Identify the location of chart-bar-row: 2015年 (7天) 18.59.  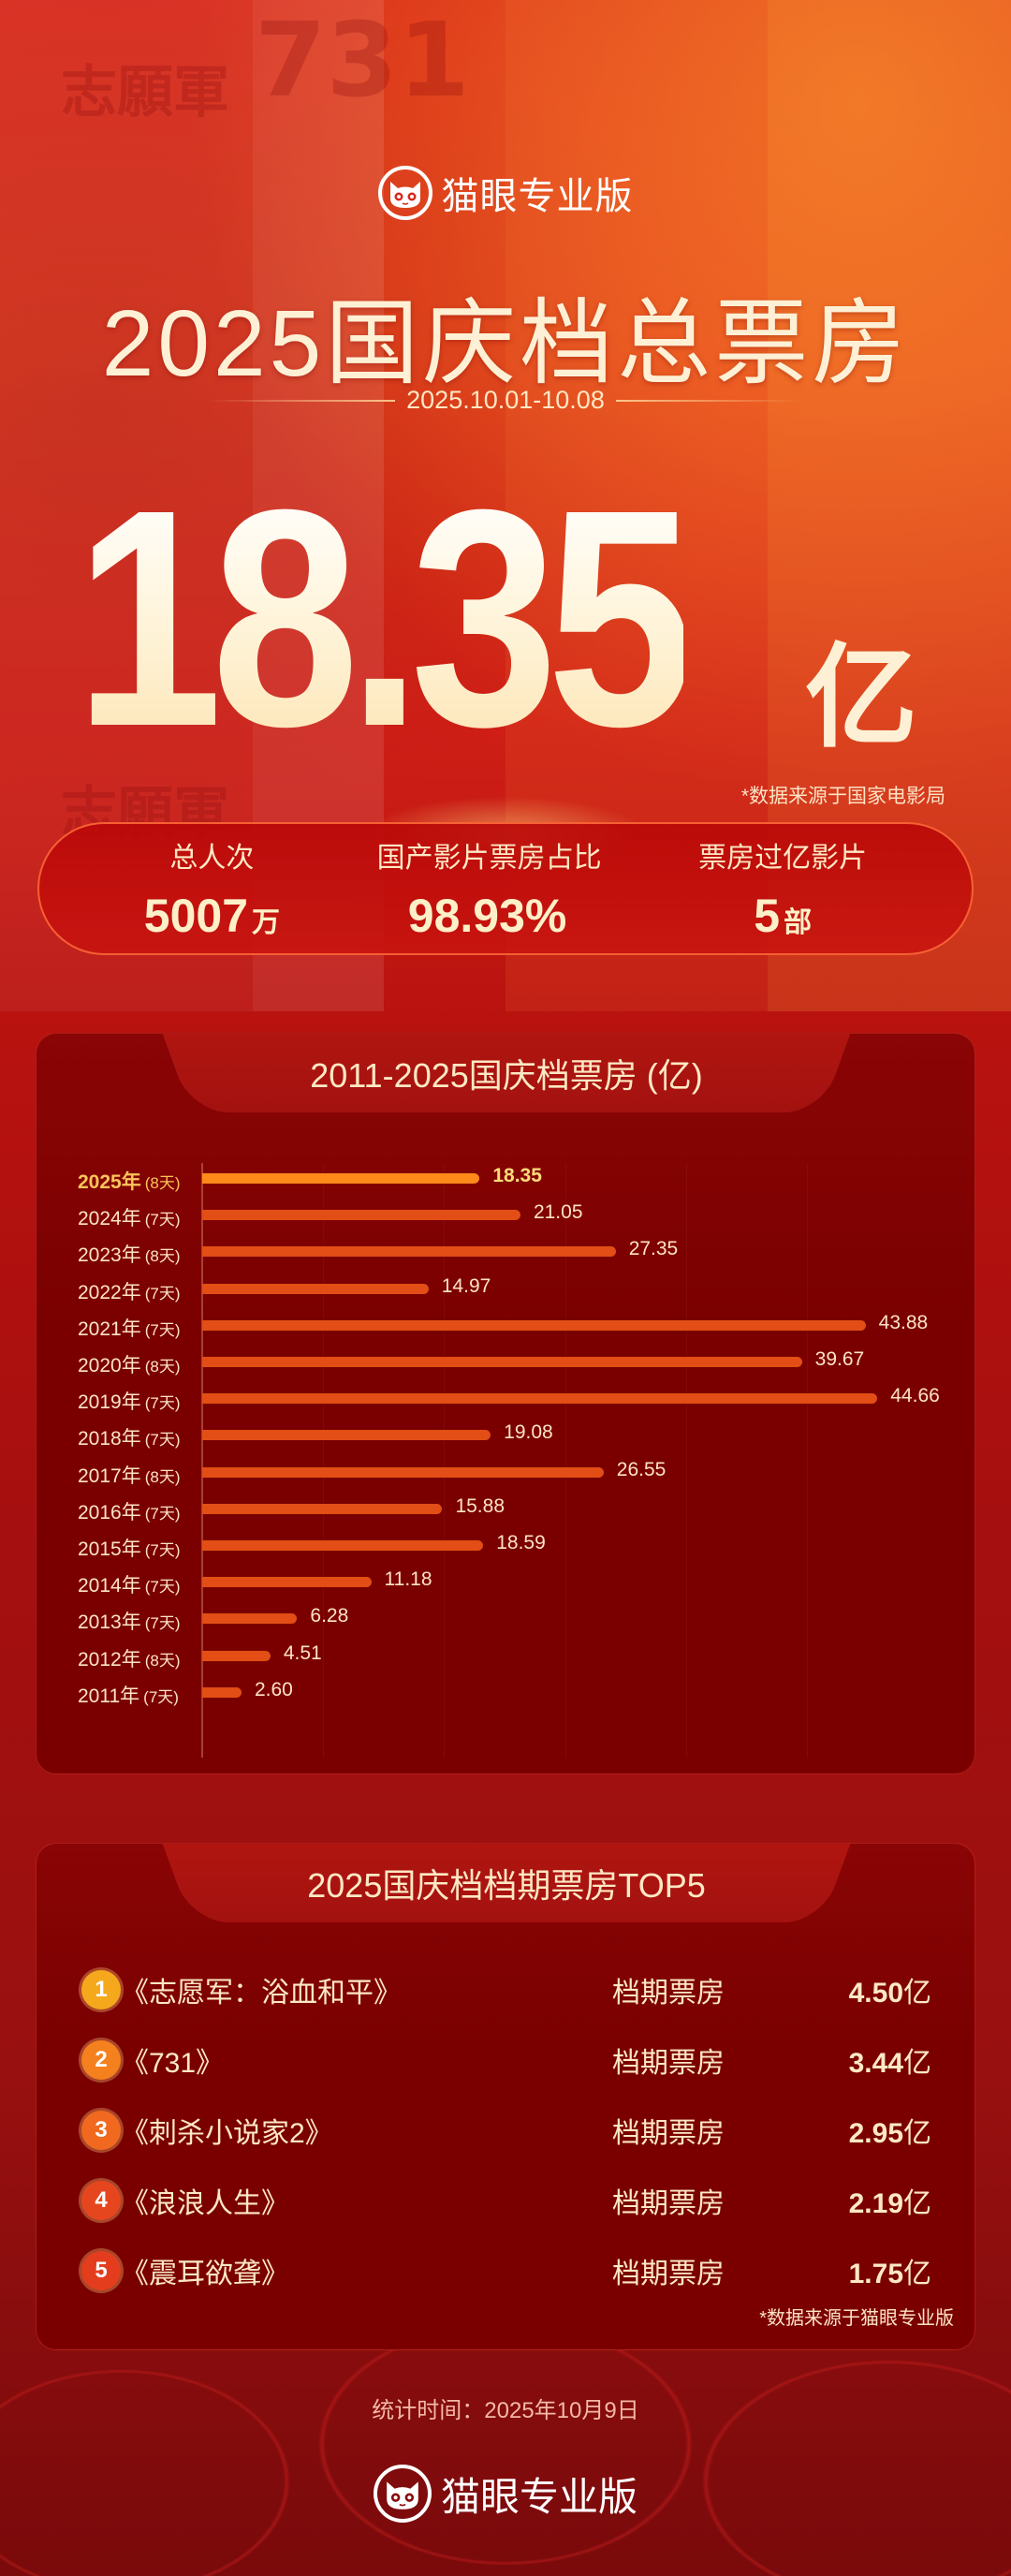
(505, 1549).